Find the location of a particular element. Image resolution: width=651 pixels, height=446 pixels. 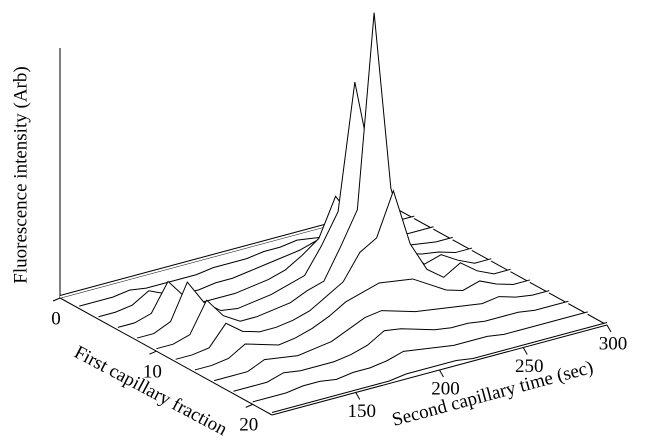

x-tick-label: 200 is located at coordinates (445, 388).